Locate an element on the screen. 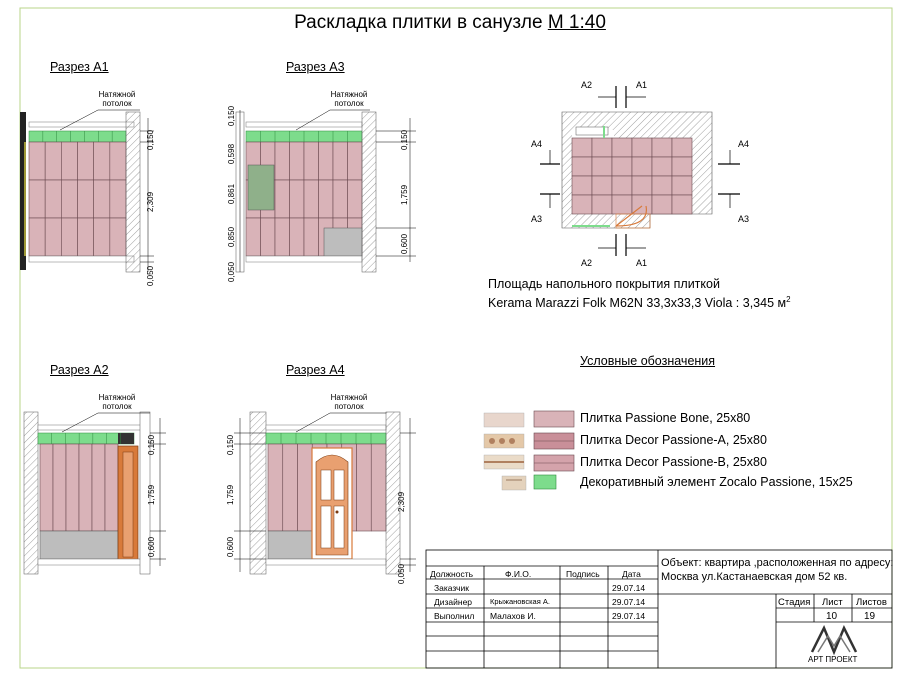  plan-mark-a4-left: А4 is located at coordinates (537, 144).